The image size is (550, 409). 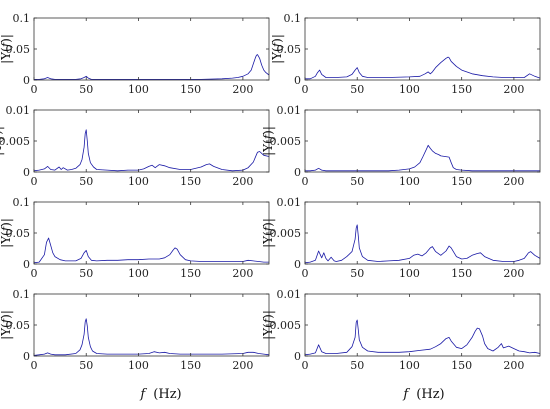 What do you see at coordinates (423, 394) in the screenshot?
I see `x-axis-label-right: f (Hz)` at bounding box center [423, 394].